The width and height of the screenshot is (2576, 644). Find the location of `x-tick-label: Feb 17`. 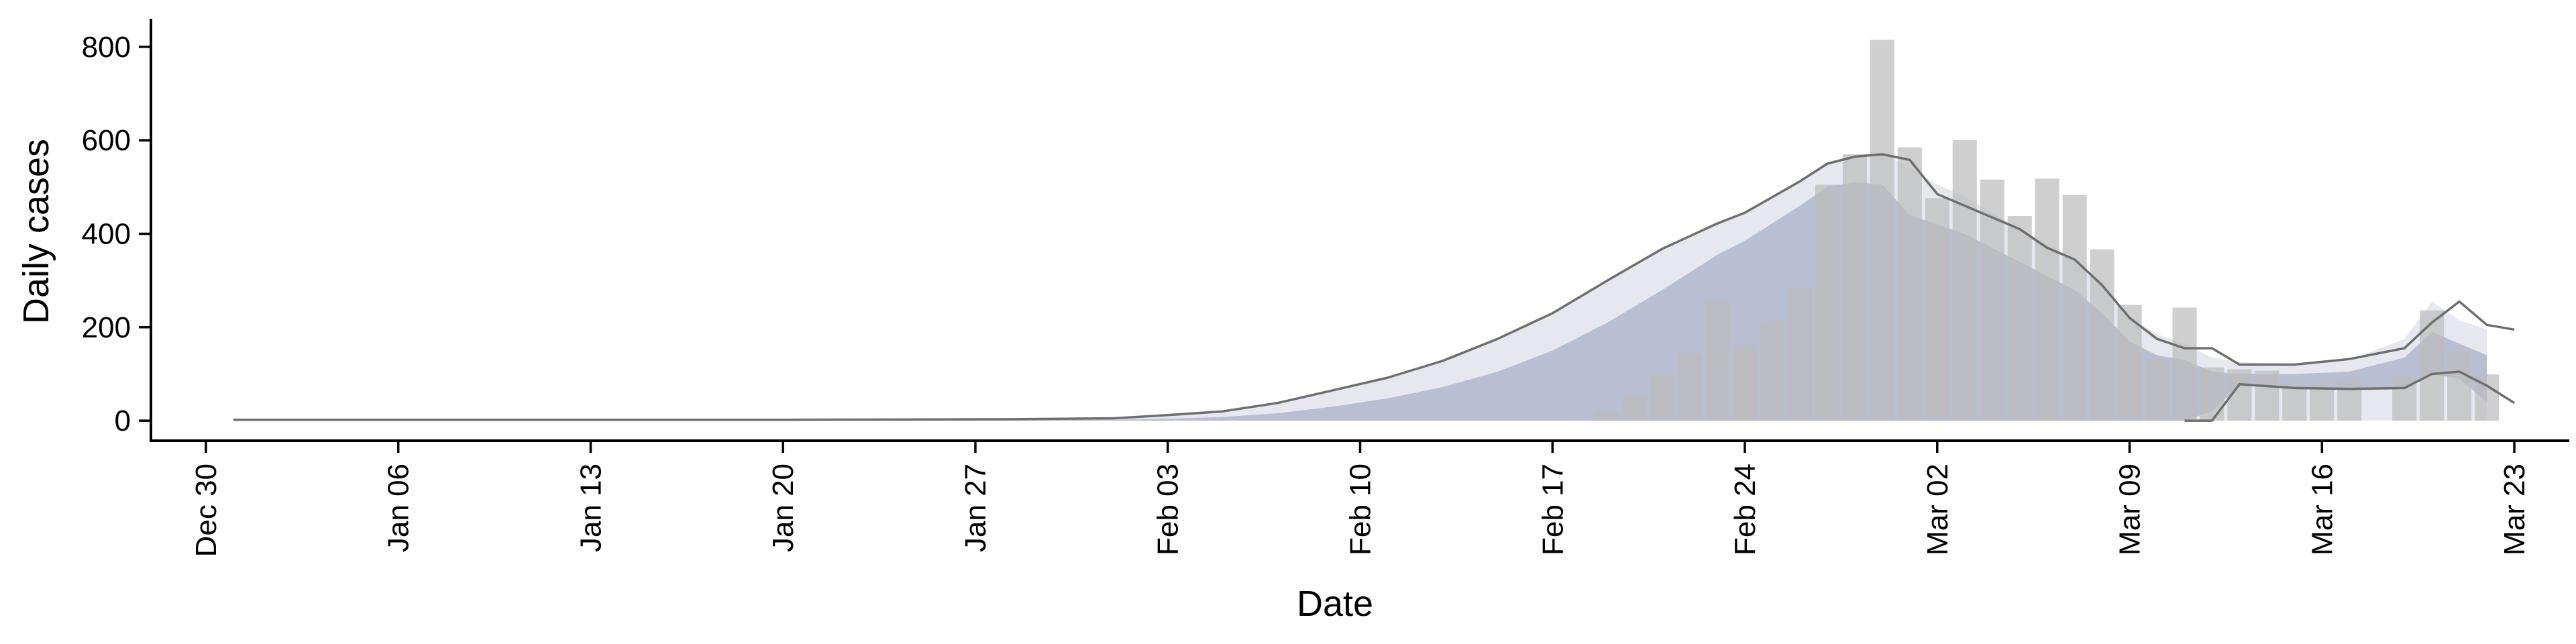

x-tick-label: Feb 17 is located at coordinates (1552, 509).